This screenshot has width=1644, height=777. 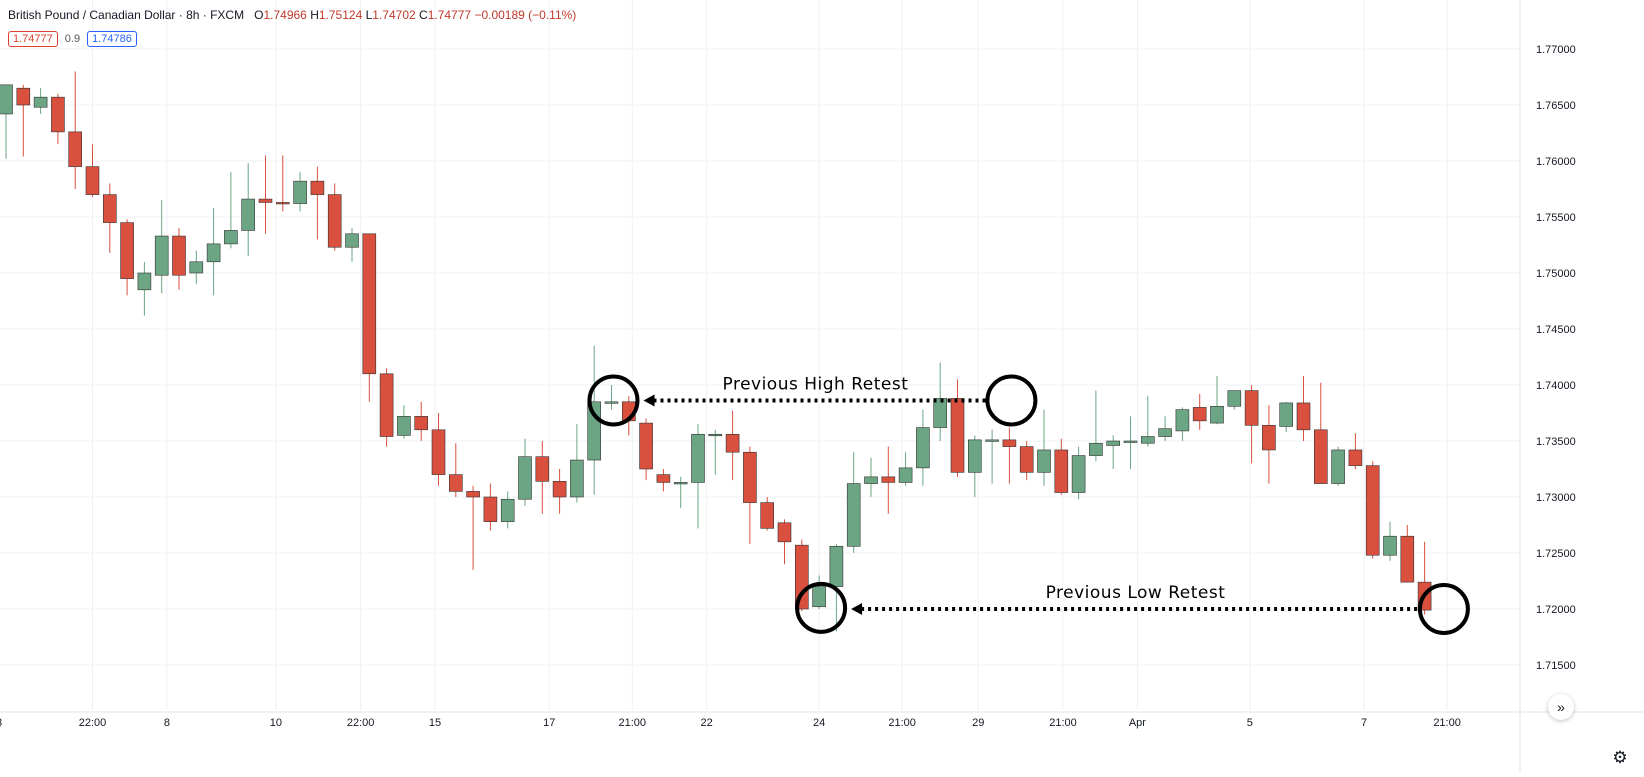 What do you see at coordinates (1364, 723) in the screenshot?
I see `x-tick-label: 7` at bounding box center [1364, 723].